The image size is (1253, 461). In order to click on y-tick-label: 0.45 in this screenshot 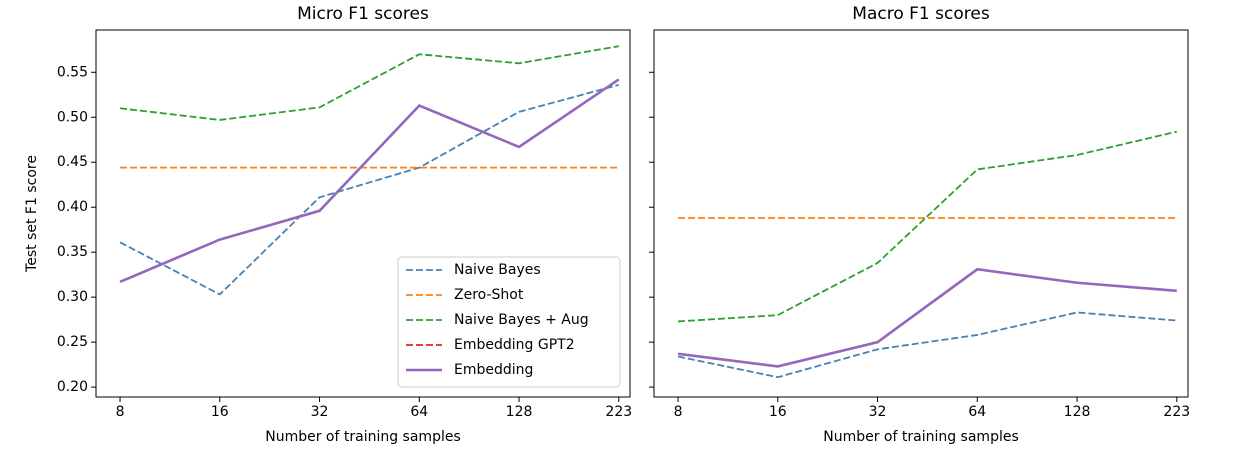, I will do `click(72, 162)`.